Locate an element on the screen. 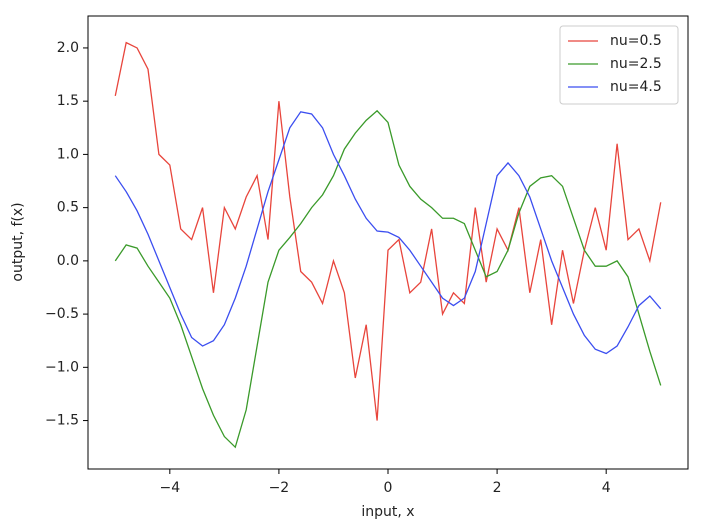  x-tick-label: −4 is located at coordinates (169, 488).